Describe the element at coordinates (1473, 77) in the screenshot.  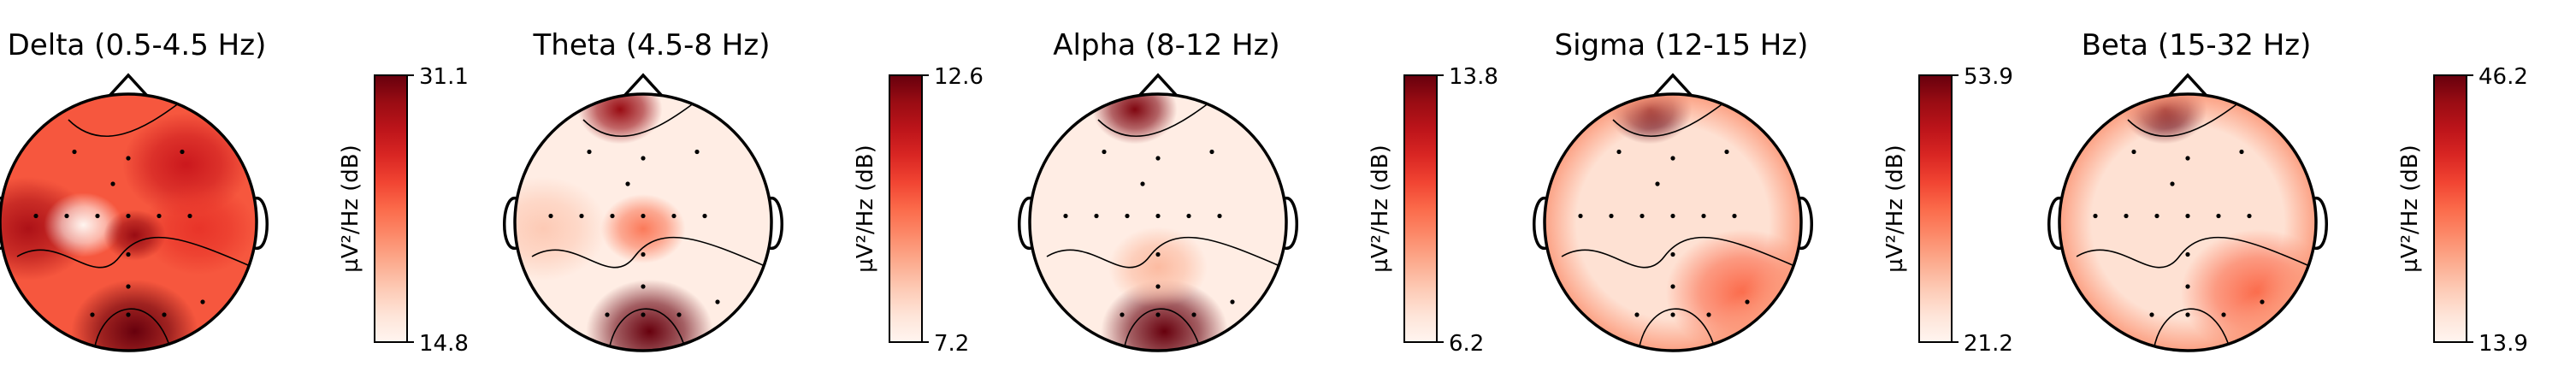
I see `colorbar-max-label: 13.8` at that location.